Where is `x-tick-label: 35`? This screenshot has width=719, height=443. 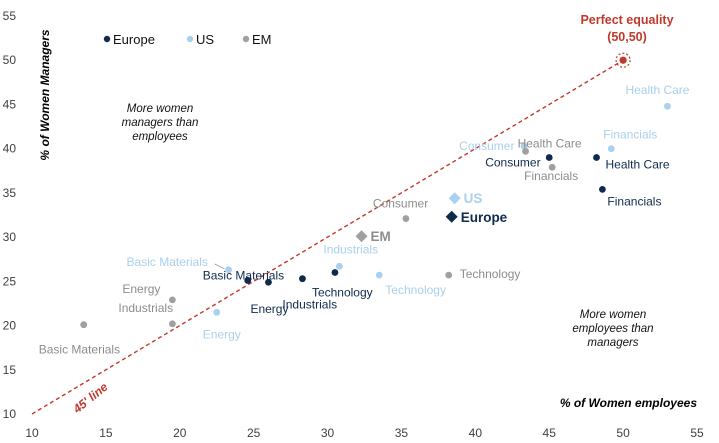 x-tick-label: 35 is located at coordinates (402, 433).